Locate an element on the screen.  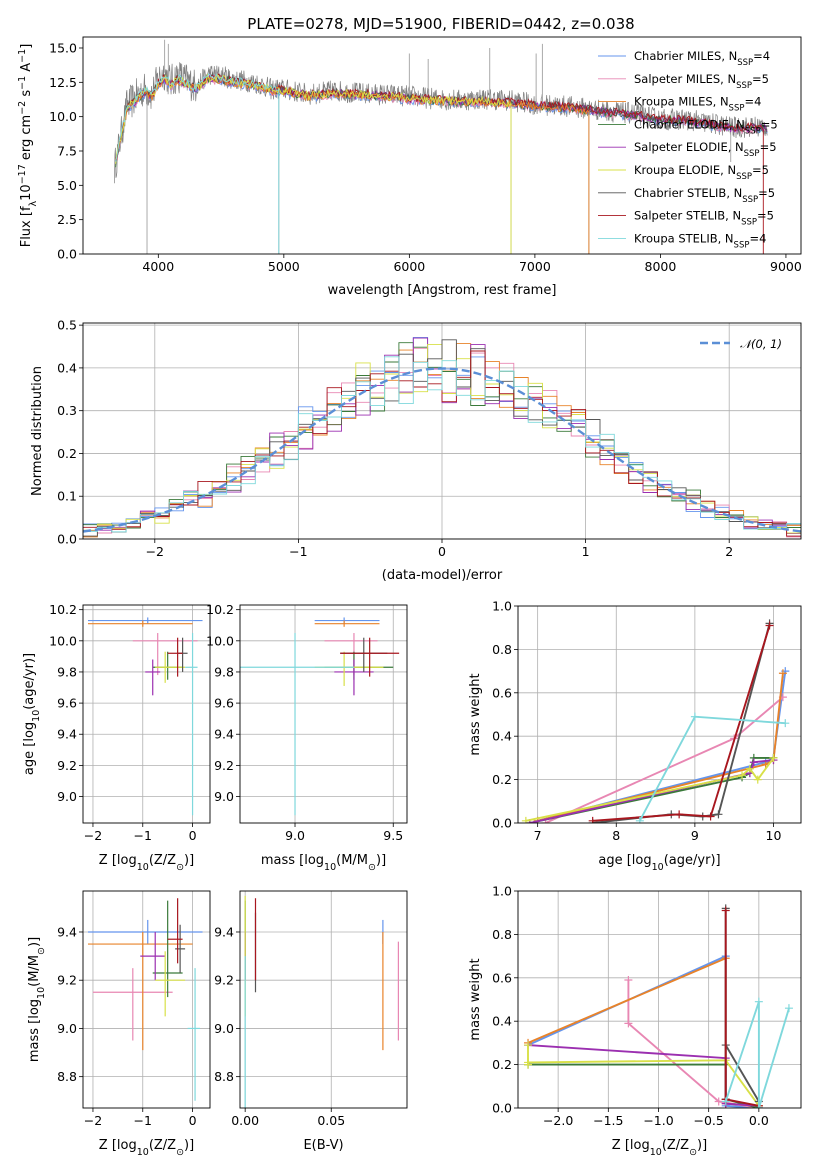
x-tick-label: 0 is located at coordinates (193, 835).